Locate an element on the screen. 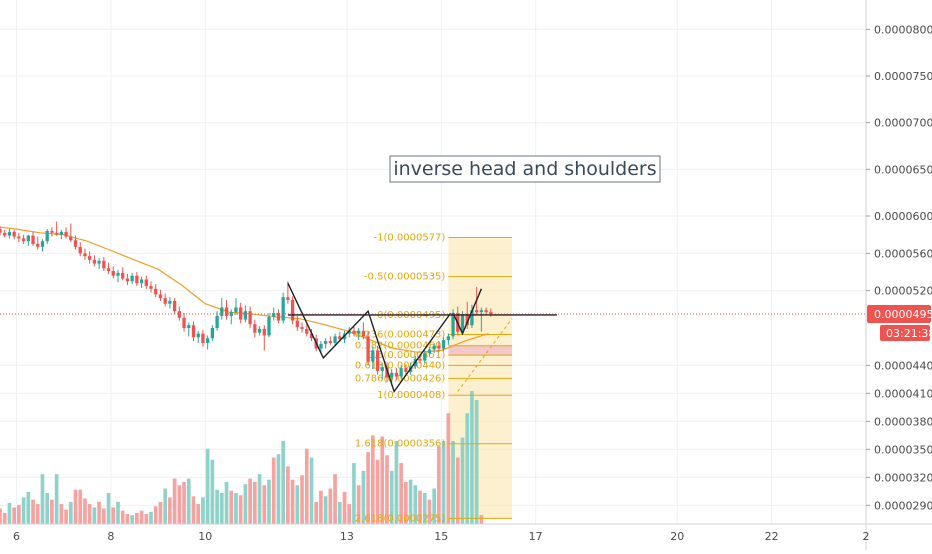  time-tick-label: 2 is located at coordinates (866, 536).